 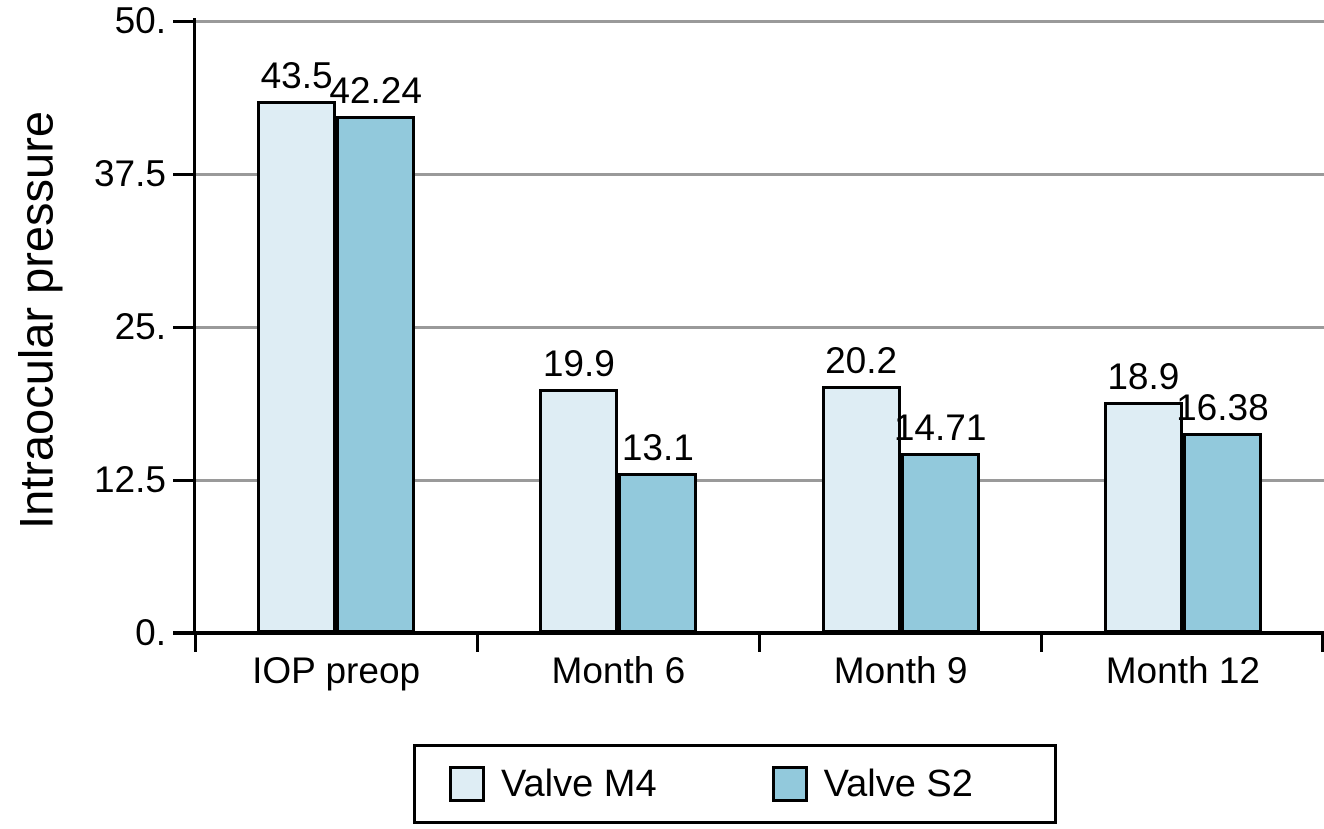 I want to click on valve-s2-swatch-icon, so click(x=789, y=784).